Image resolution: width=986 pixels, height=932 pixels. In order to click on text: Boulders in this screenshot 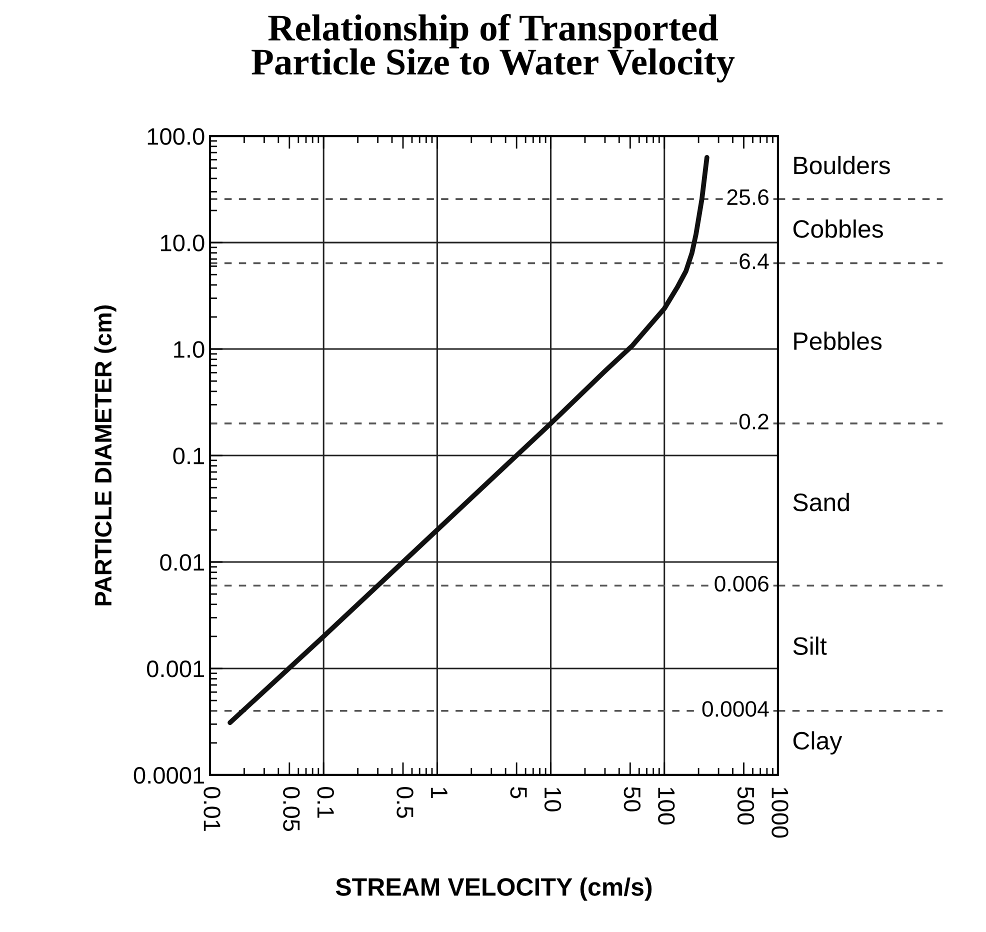, I will do `click(842, 165)`.